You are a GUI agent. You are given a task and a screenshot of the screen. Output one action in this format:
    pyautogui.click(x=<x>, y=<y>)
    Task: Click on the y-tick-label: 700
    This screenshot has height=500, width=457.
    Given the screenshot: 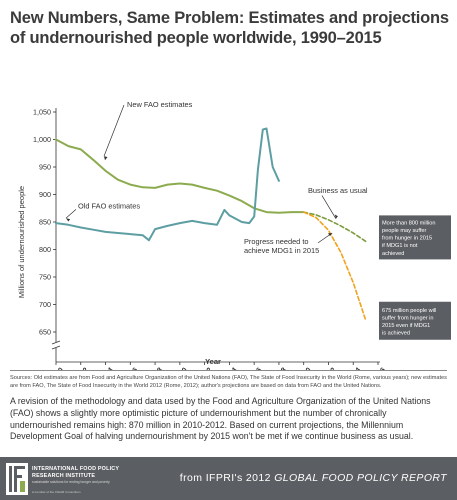 What is the action you would take?
    pyautogui.click(x=45, y=304)
    